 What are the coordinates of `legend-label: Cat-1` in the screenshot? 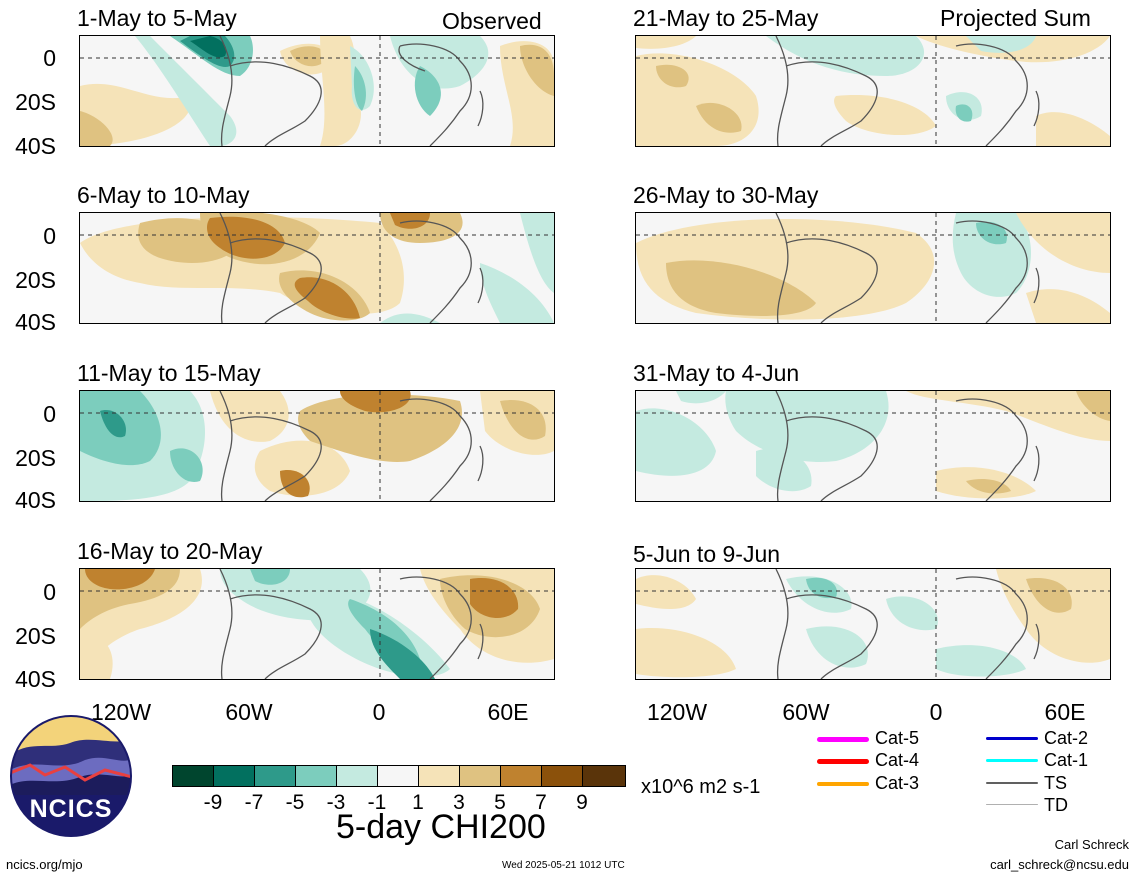 It's located at (1066, 760).